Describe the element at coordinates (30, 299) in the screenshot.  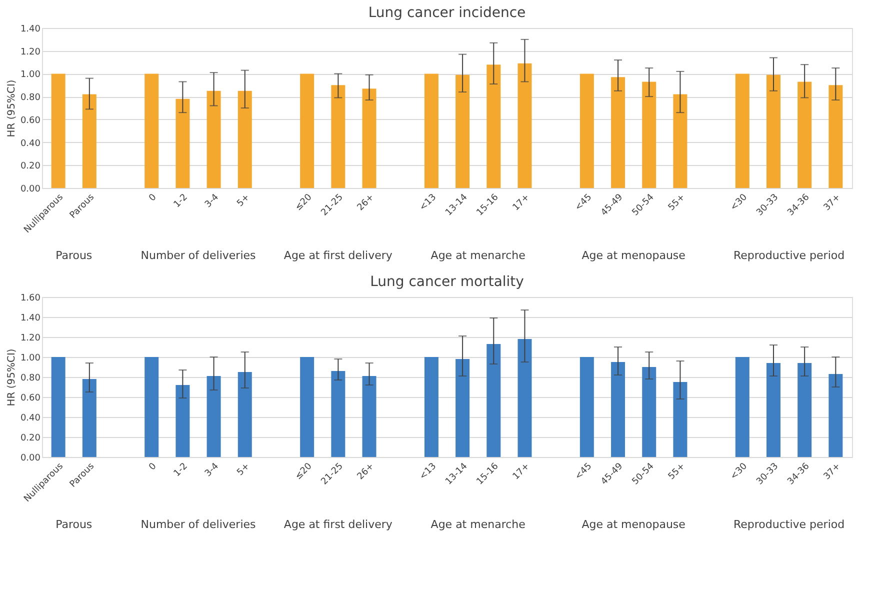
I see `y-tick-label: 1.60` at that location.